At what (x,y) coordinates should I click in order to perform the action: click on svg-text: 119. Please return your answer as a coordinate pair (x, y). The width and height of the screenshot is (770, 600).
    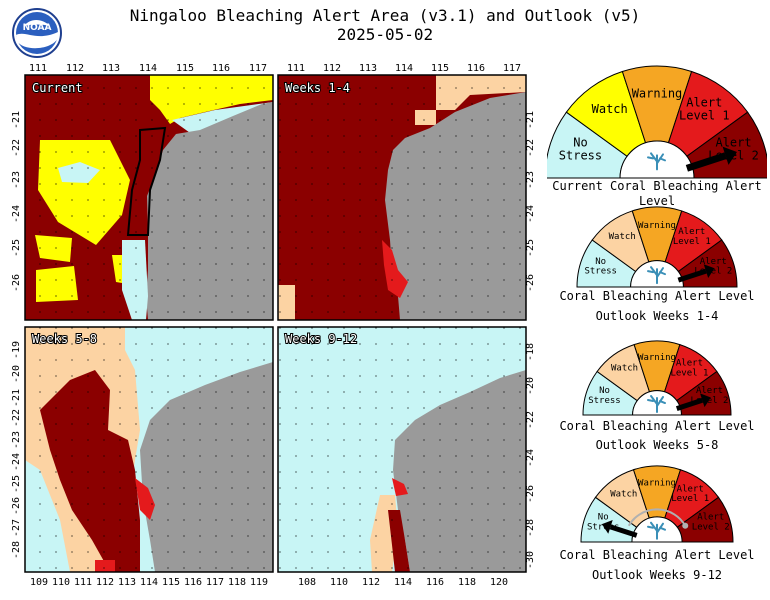
    Looking at the image, I should click on (259, 582).